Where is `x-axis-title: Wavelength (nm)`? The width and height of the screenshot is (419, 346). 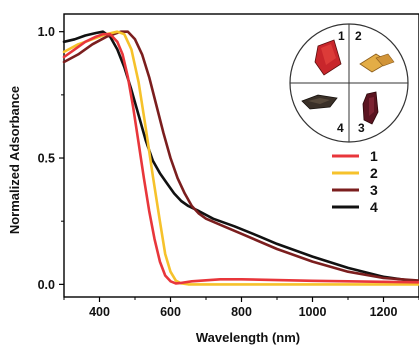
x-axis-title: Wavelength (nm) is located at coordinates (248, 337).